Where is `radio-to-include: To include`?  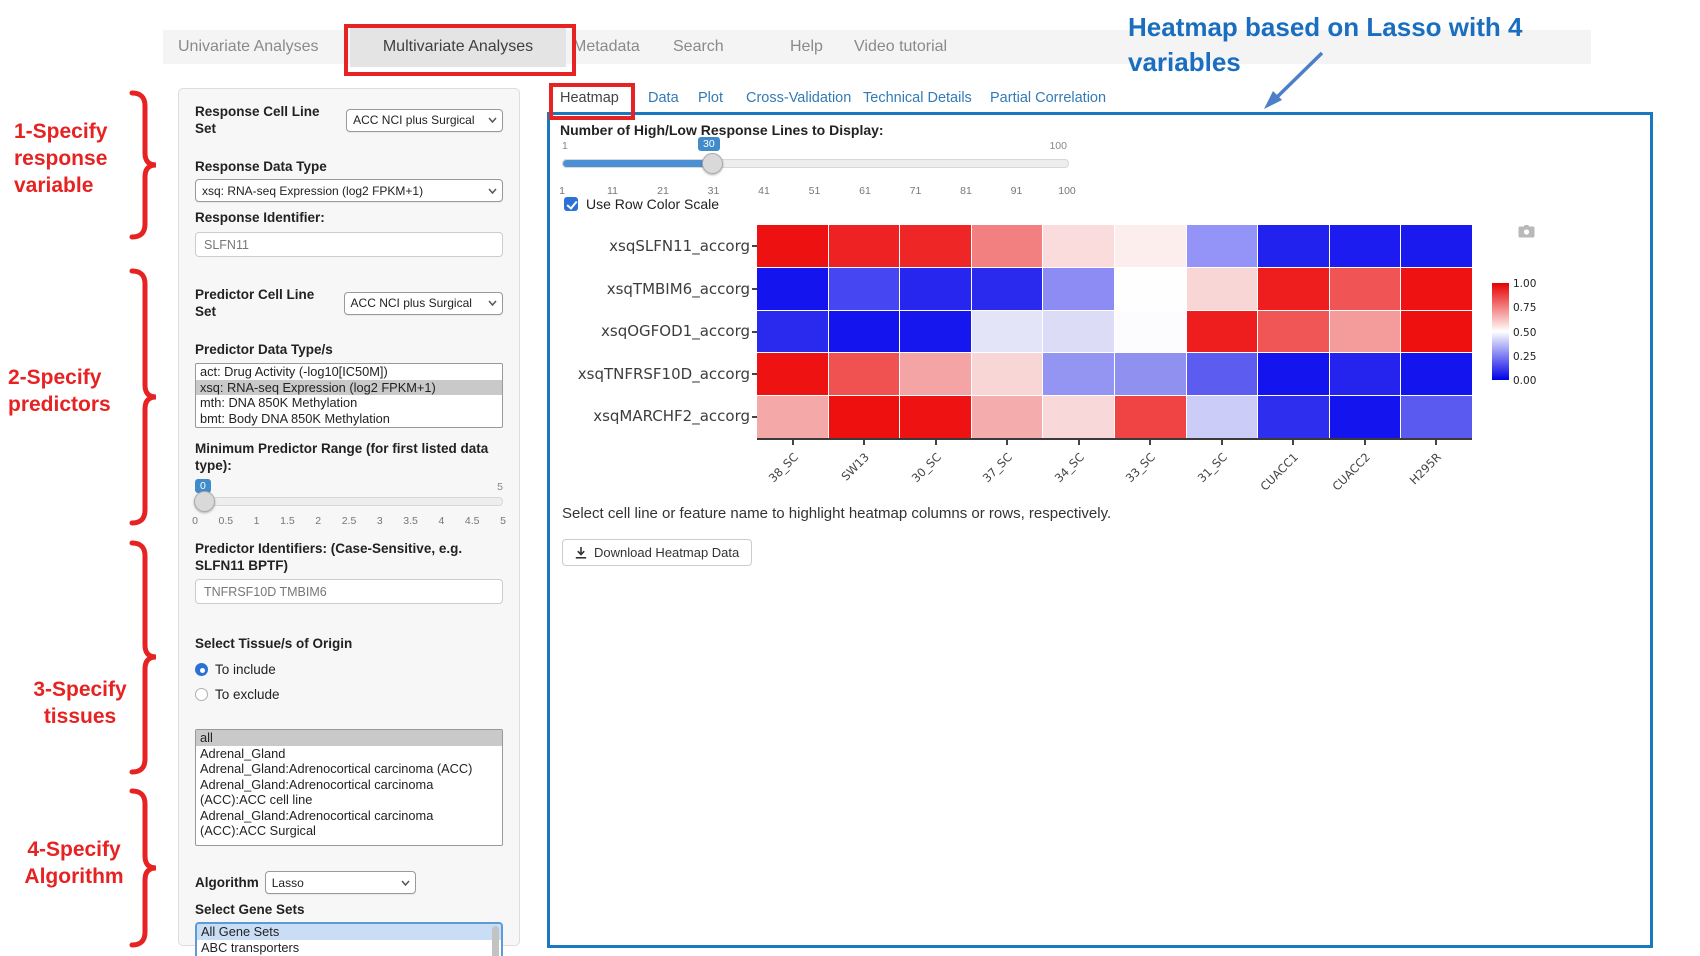
radio-to-include: To include is located at coordinates (349, 670).